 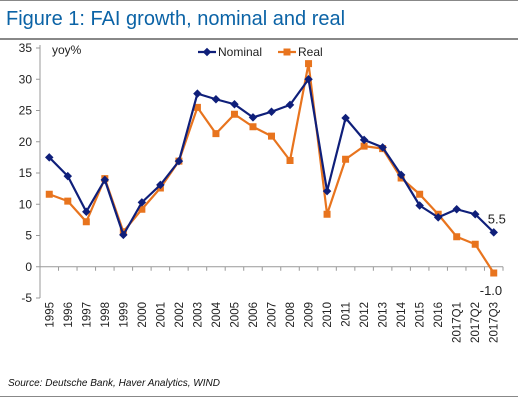 I want to click on x-tick-label: 1996, so click(x=69, y=315).